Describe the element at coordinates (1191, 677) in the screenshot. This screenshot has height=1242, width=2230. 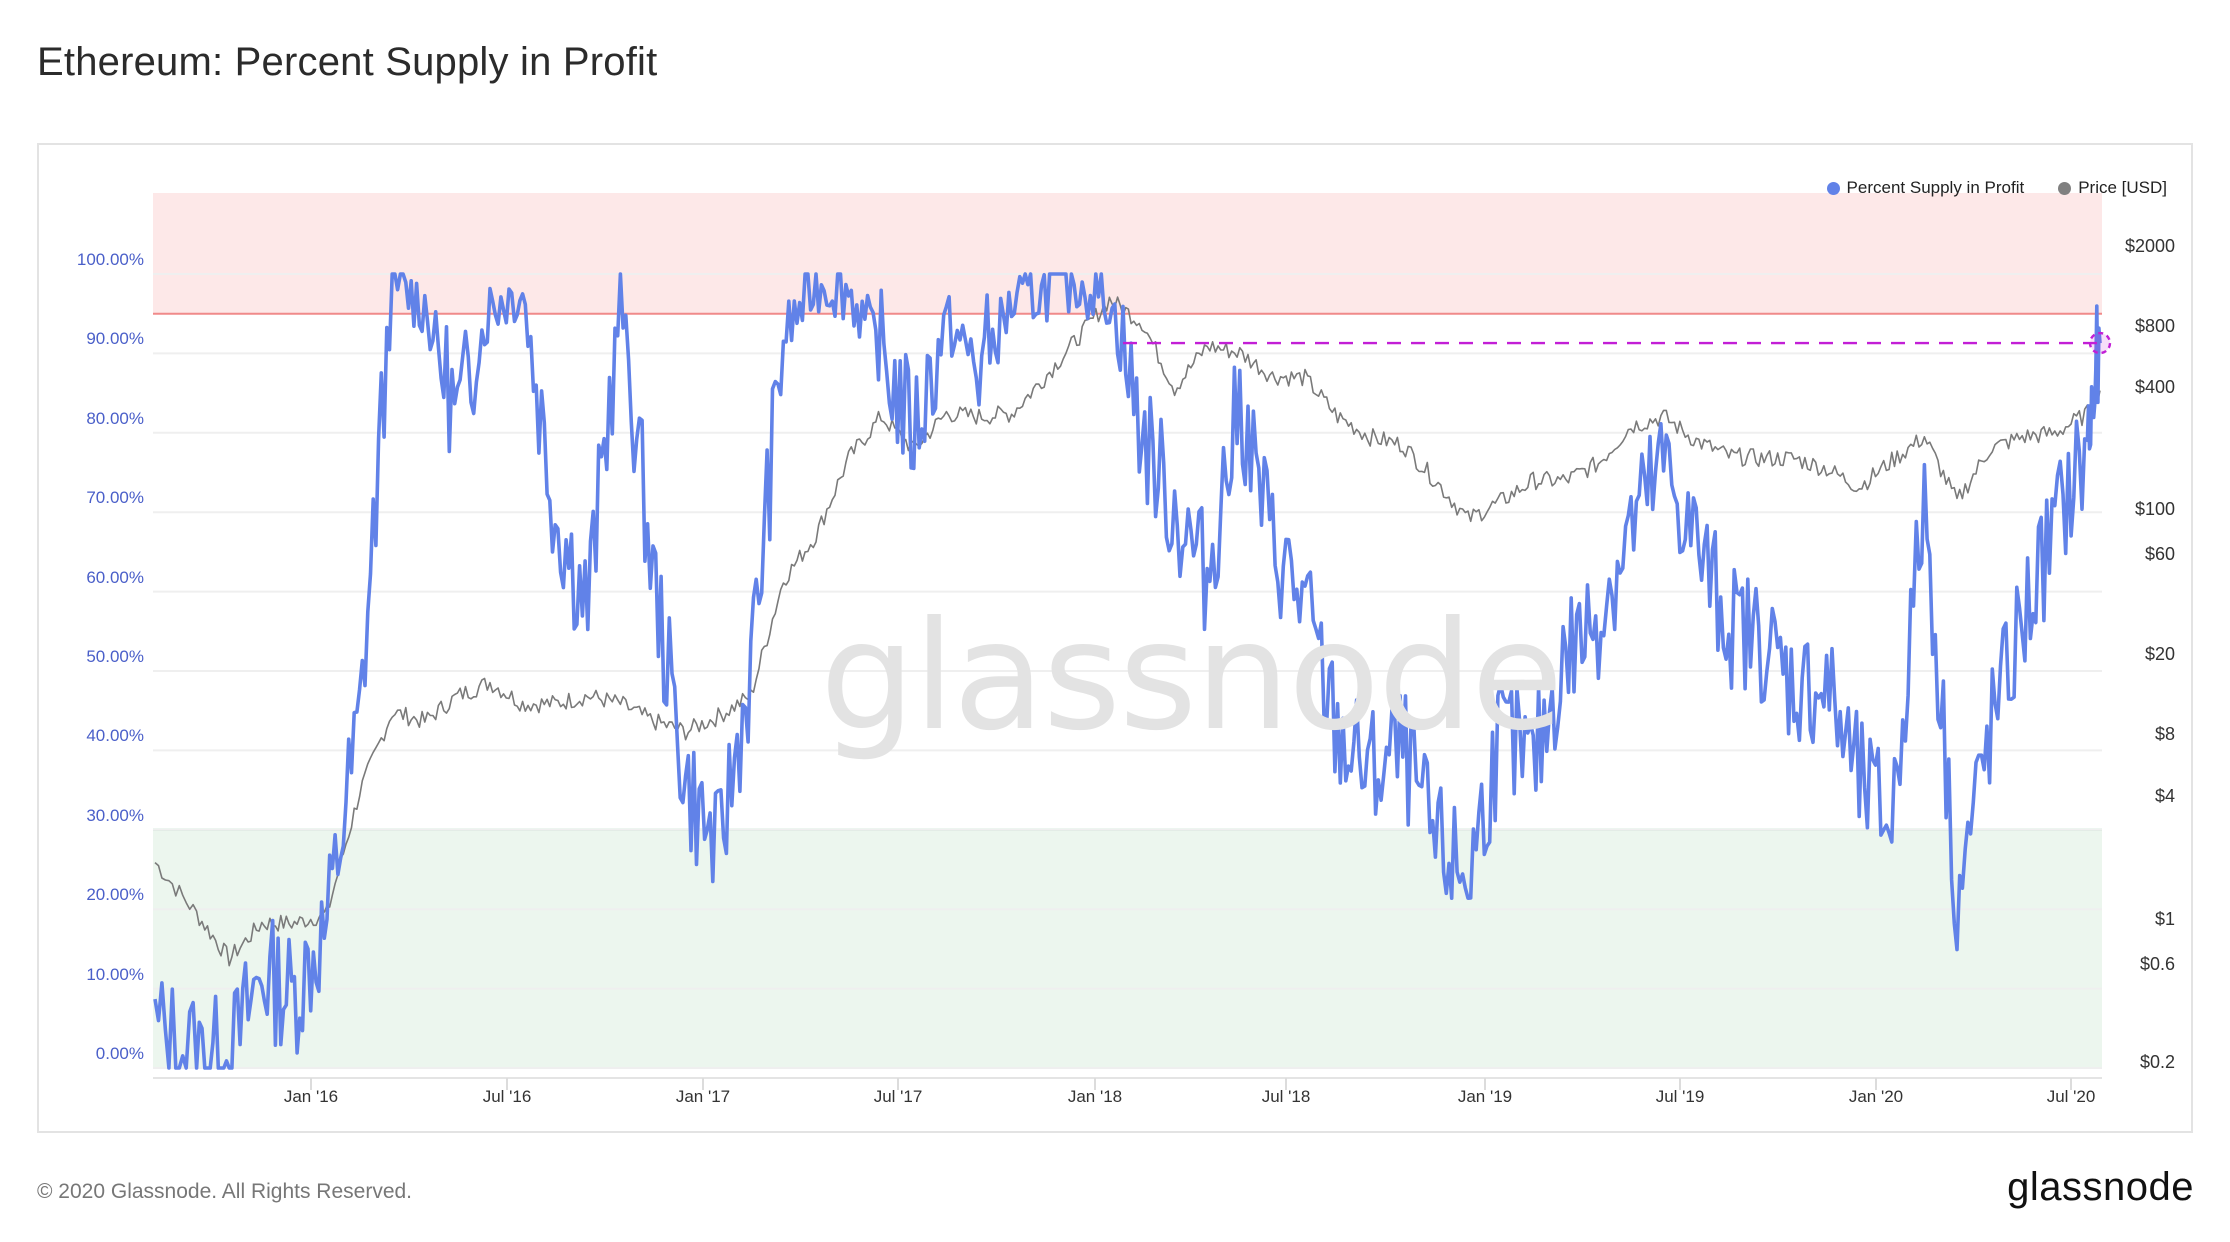
I see `watermark: glassnode` at that location.